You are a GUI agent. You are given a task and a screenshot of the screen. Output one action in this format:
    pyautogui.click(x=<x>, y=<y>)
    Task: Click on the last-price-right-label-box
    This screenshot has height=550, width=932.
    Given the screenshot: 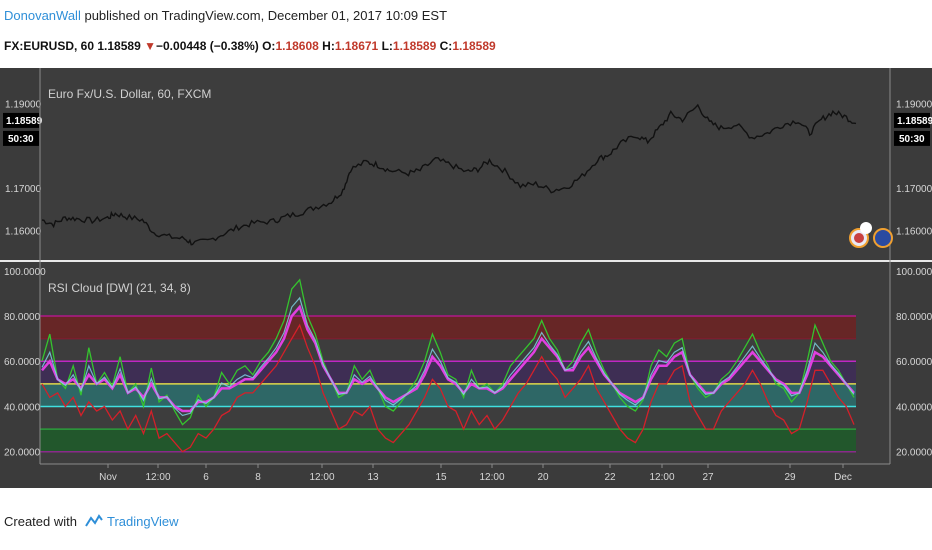 What is the action you would take?
    pyautogui.click(x=912, y=120)
    